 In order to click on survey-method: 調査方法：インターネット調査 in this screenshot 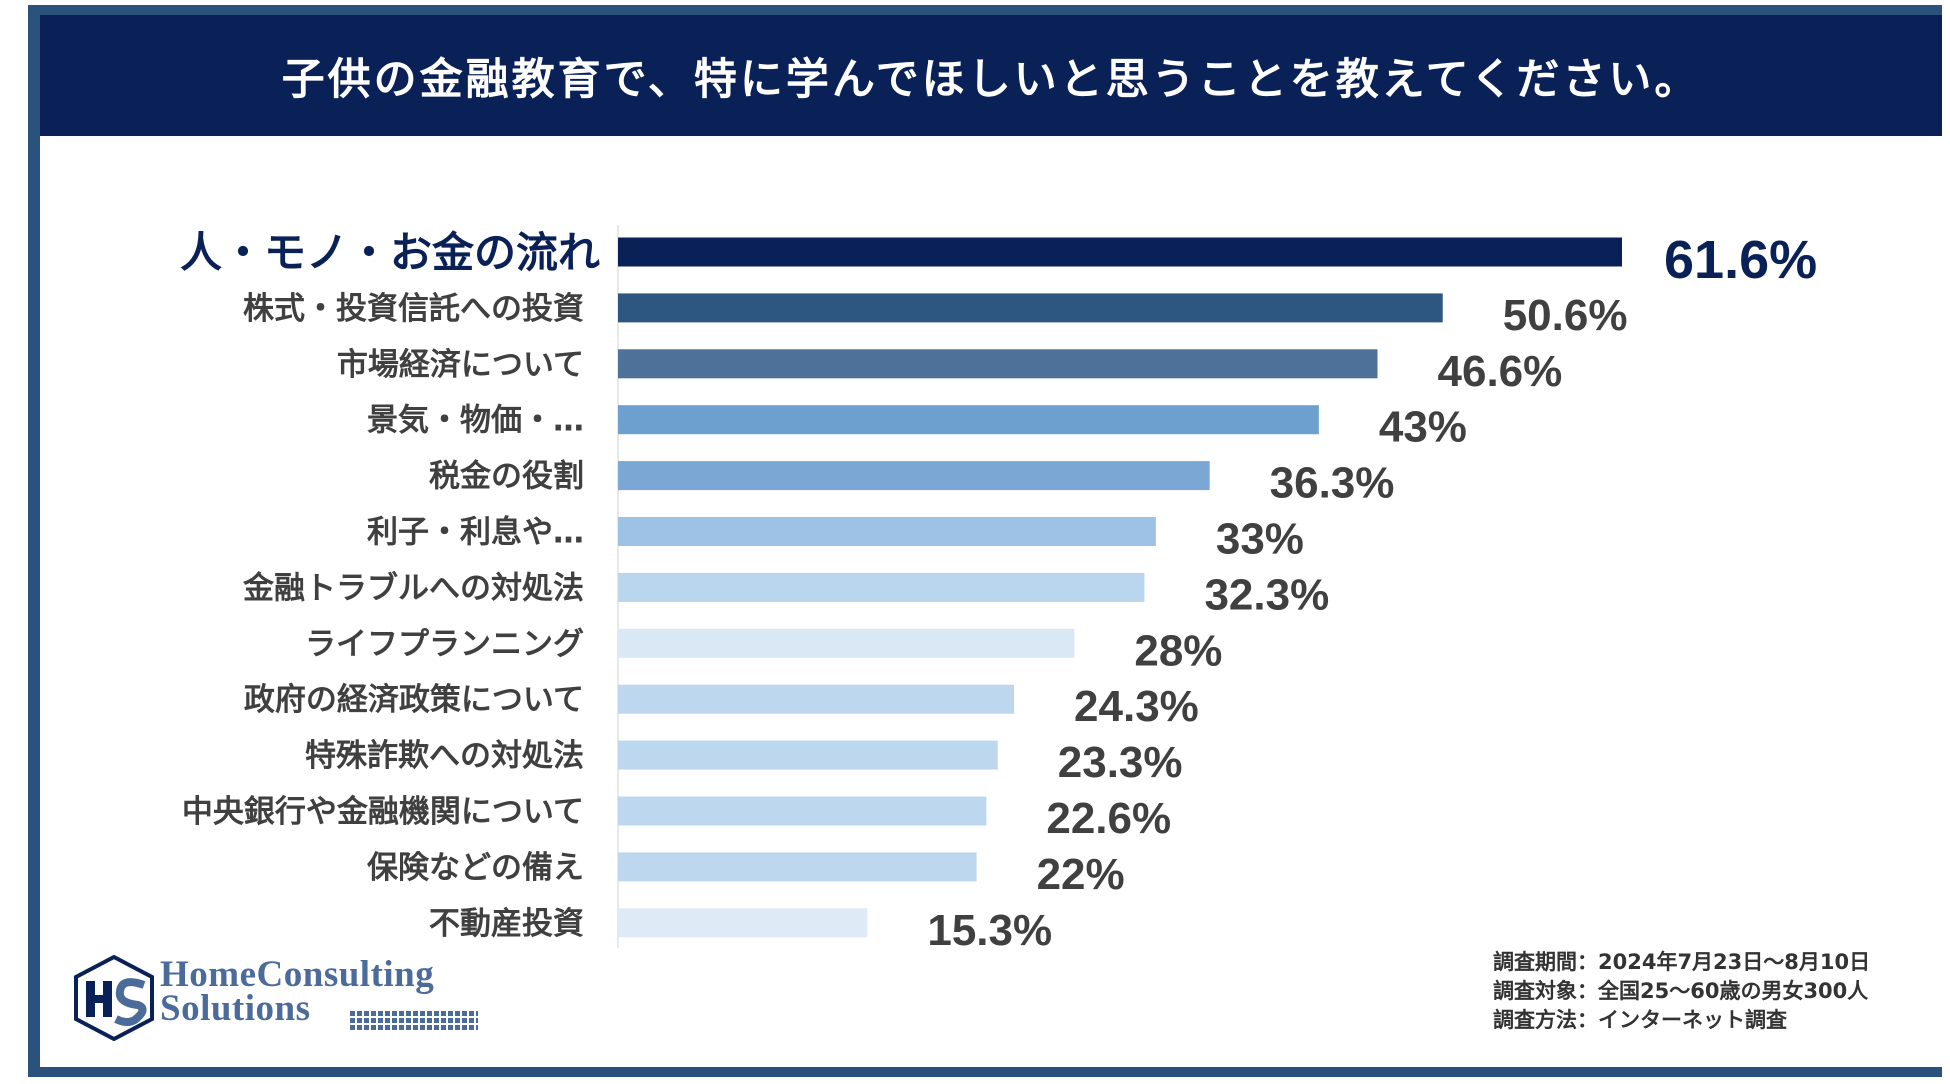, I will do `click(1640, 1020)`.